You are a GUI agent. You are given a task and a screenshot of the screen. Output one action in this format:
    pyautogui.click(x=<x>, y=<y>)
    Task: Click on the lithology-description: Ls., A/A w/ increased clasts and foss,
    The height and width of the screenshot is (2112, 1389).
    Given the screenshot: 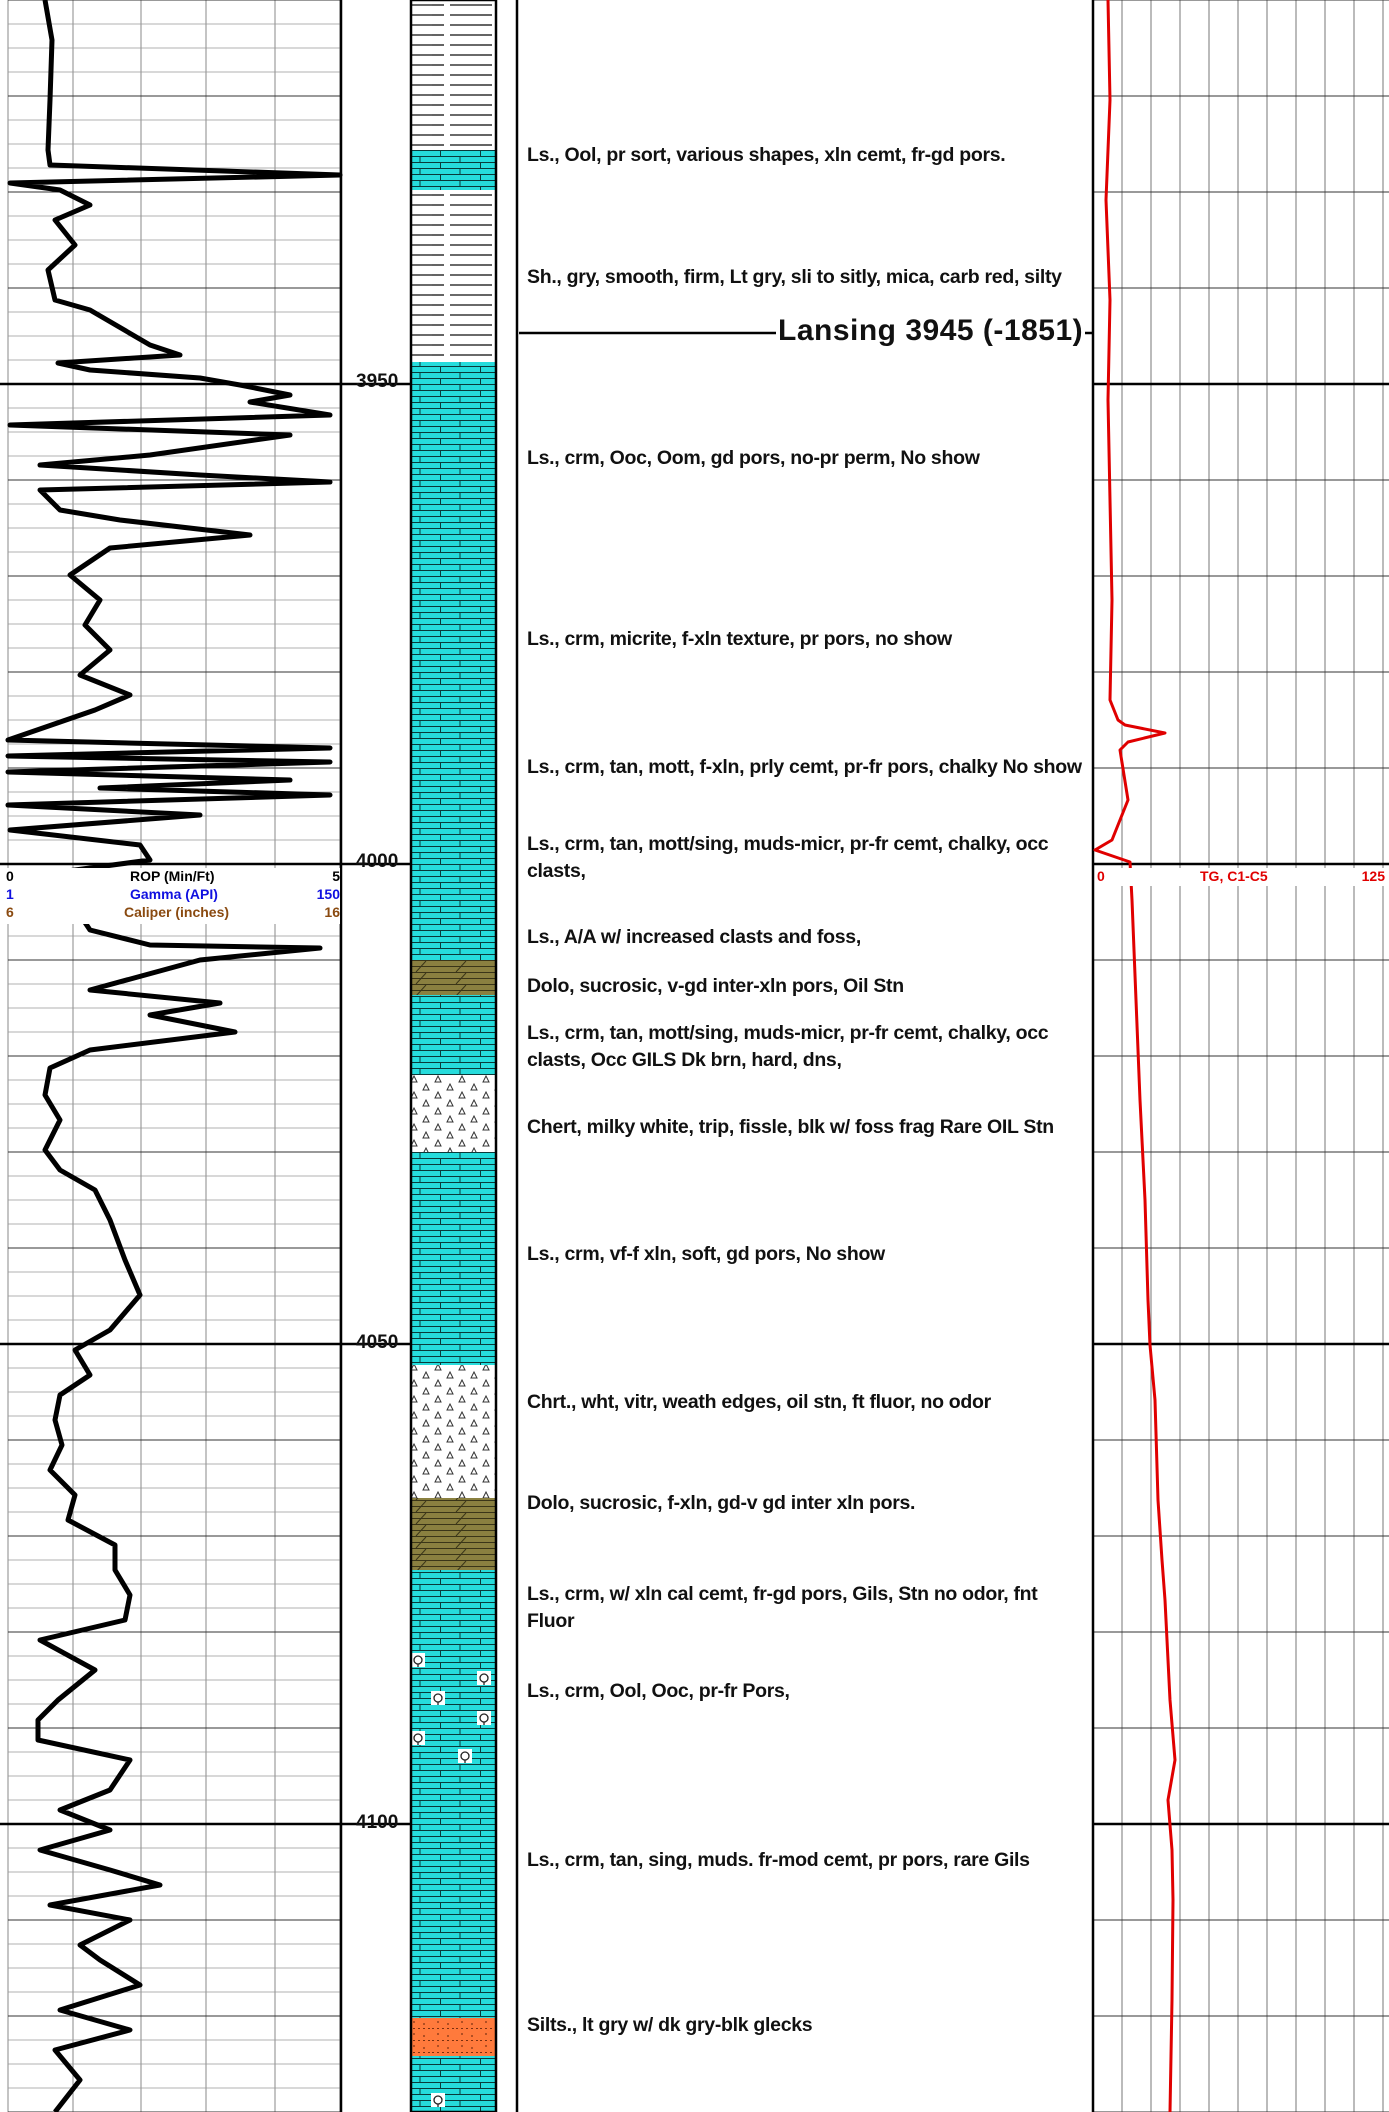 What is the action you would take?
    pyautogui.click(x=694, y=937)
    